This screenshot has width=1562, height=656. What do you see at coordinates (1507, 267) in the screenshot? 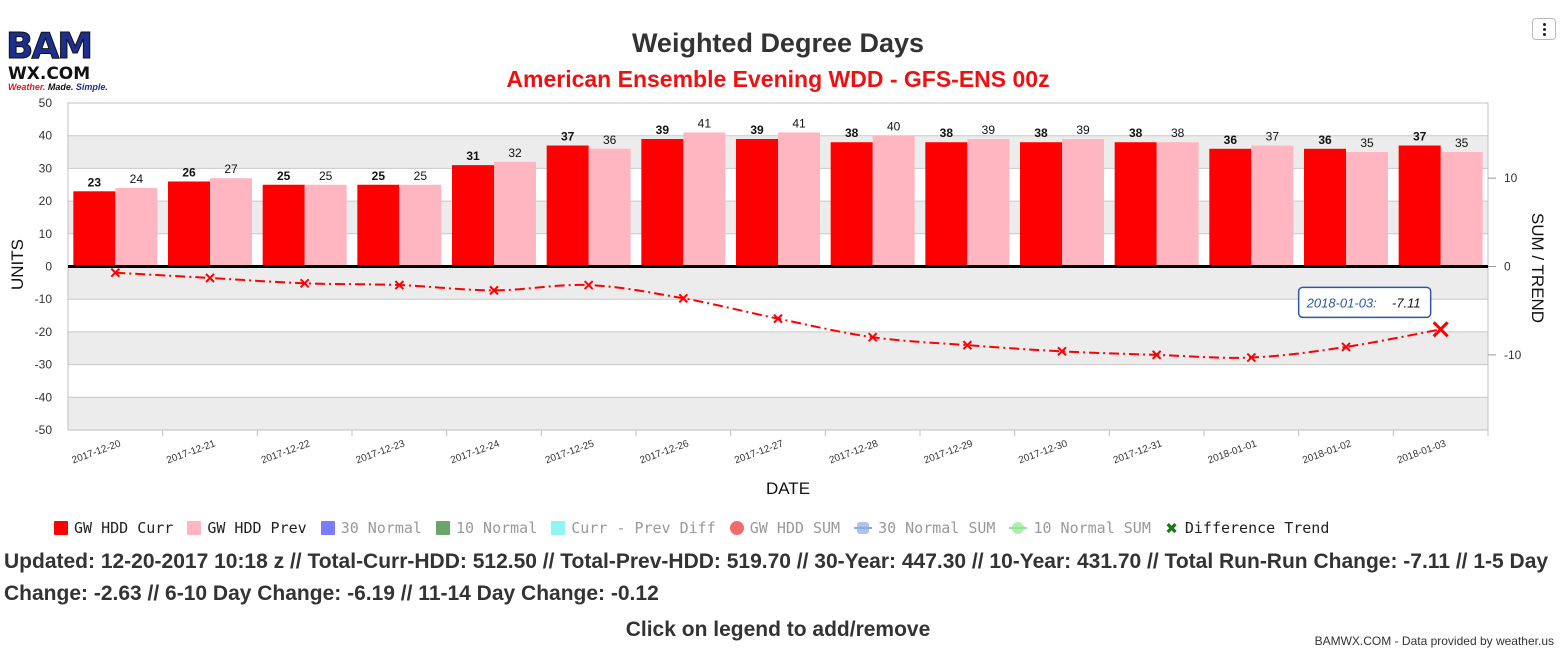
I see `y2-tick-label: 0` at bounding box center [1507, 267].